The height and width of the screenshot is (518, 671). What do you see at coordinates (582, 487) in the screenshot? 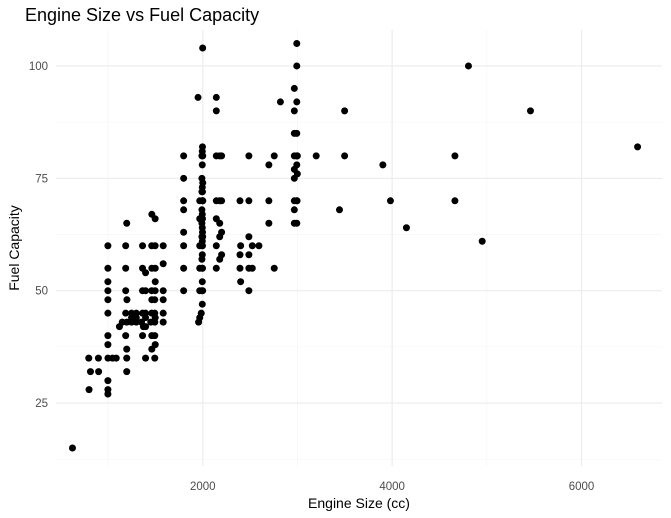
I see `x-tick-label: 6000` at bounding box center [582, 487].